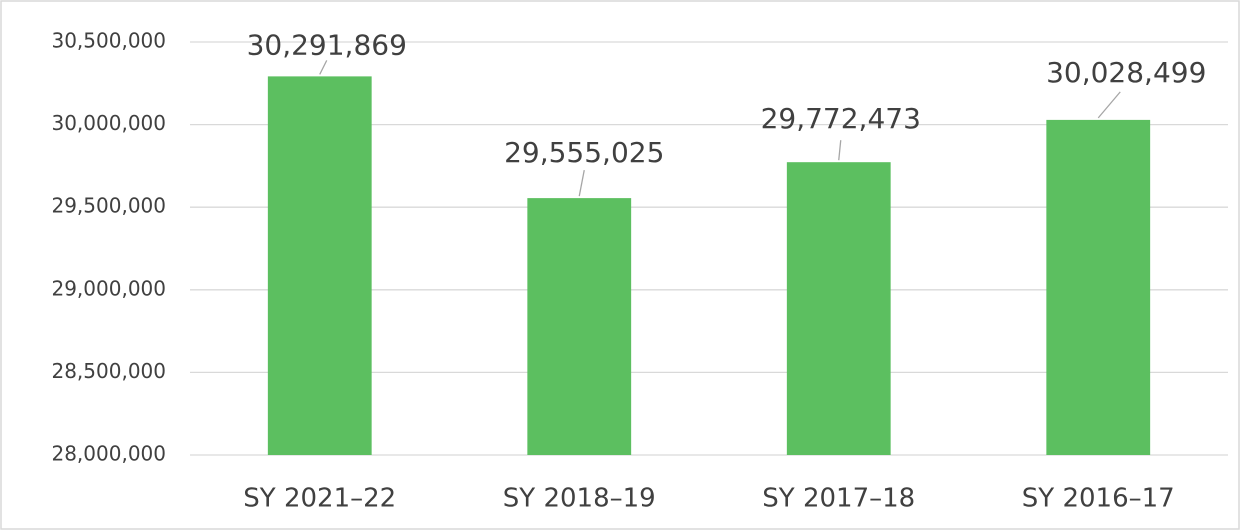  I want to click on y-tick-label: 29,000,000, so click(108, 288).